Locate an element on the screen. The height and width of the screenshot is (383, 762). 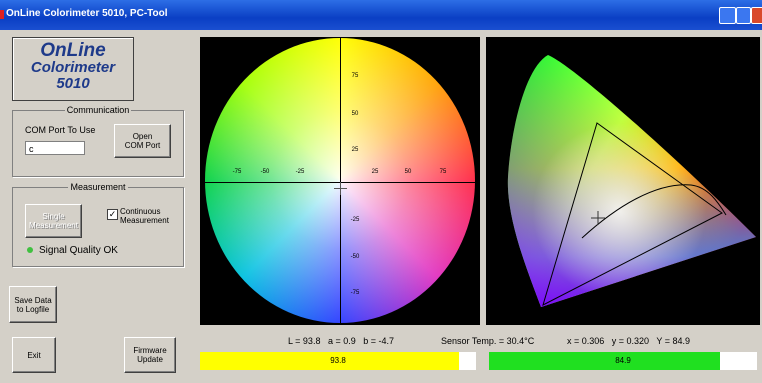
l-bar: 93.8 is located at coordinates (338, 361).